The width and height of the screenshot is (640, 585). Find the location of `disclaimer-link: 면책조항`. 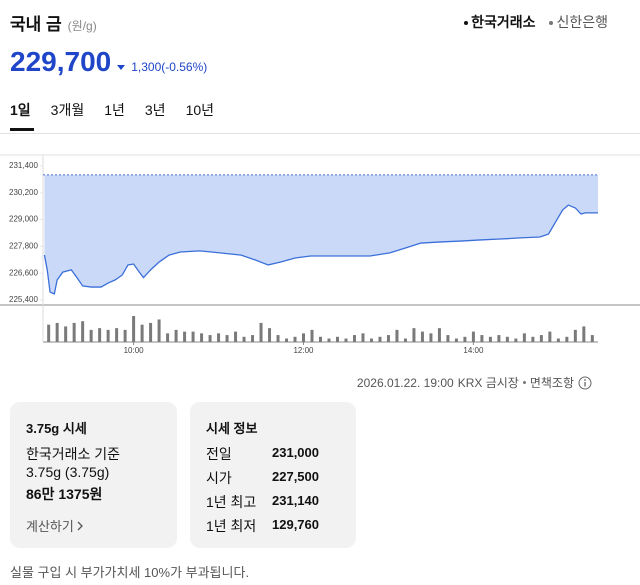

disclaimer-link: 면책조항 is located at coordinates (551, 383).